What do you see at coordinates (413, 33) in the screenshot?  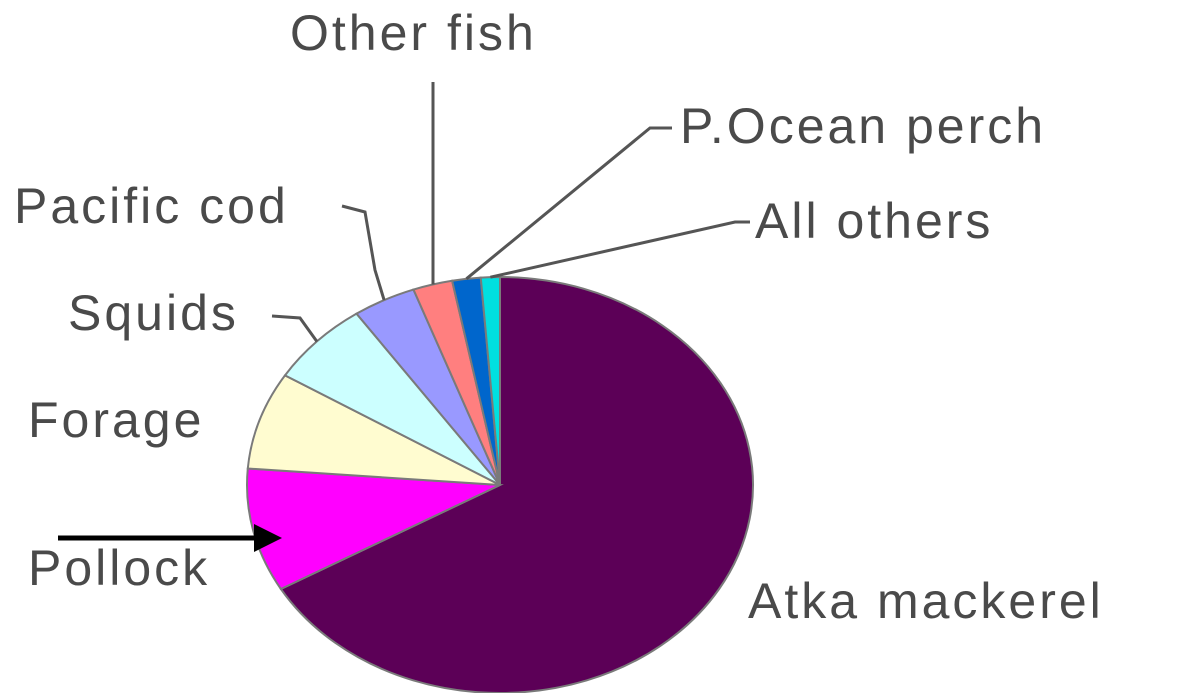 I see `label-other-fish: Other fish` at bounding box center [413, 33].